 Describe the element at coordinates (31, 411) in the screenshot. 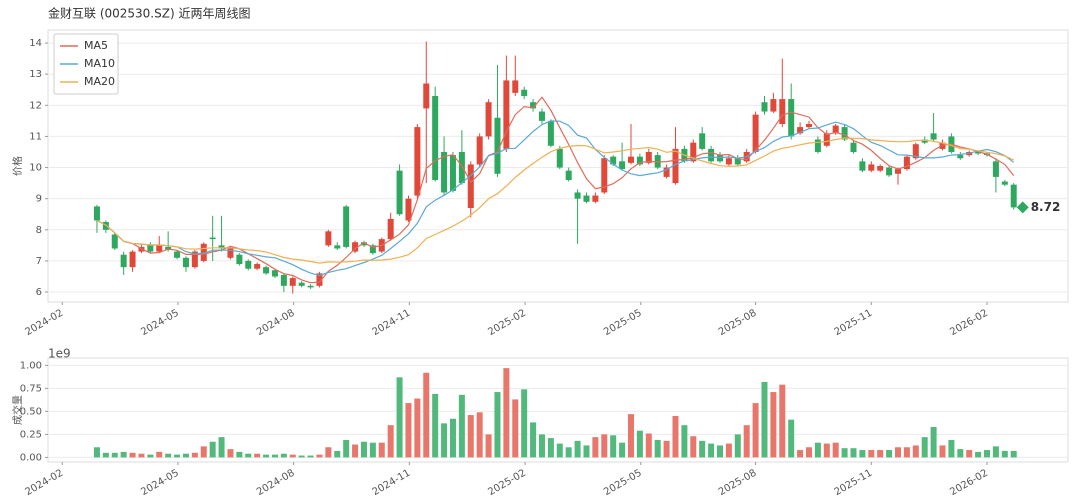

I see `y-tick-label: 0.50` at that location.